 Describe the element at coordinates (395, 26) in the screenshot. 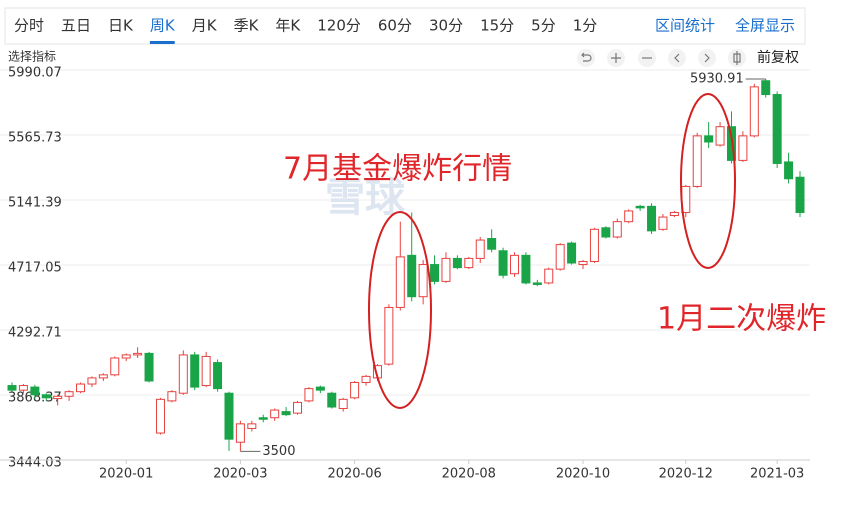

I see `tab: 60分` at that location.